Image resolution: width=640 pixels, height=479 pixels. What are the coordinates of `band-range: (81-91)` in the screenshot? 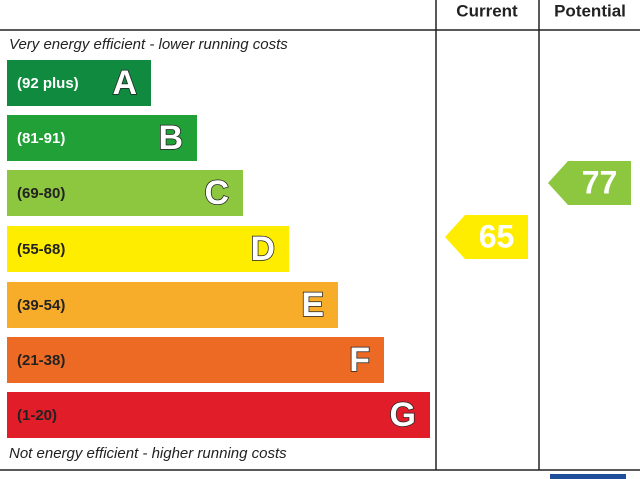 It's located at (41, 138).